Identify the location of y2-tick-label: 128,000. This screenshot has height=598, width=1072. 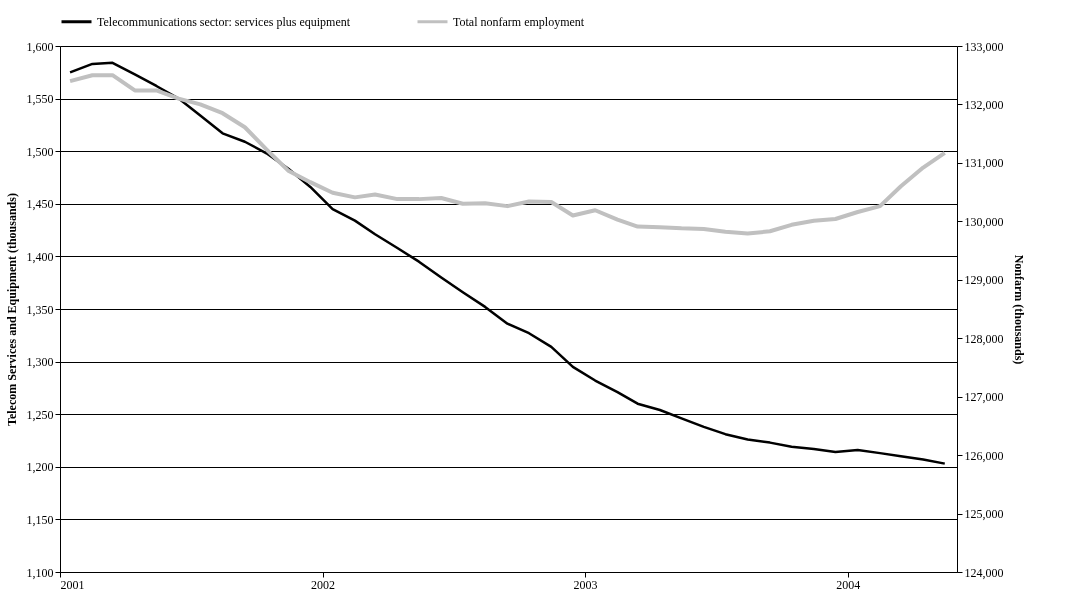
(984, 338).